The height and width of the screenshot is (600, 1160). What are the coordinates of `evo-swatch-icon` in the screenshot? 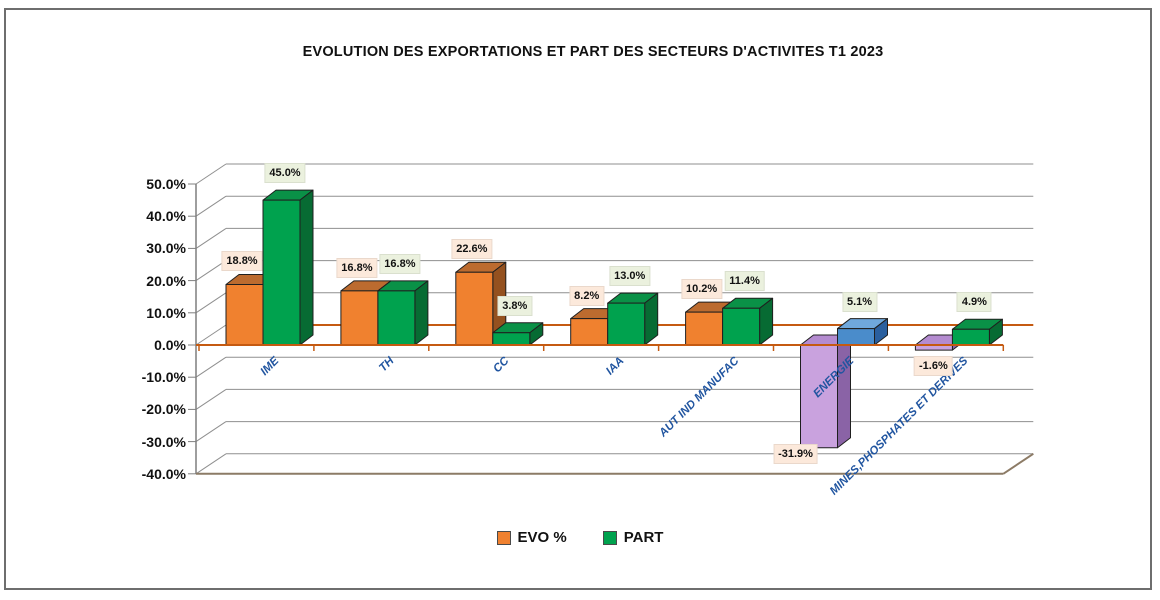 It's located at (503, 537).